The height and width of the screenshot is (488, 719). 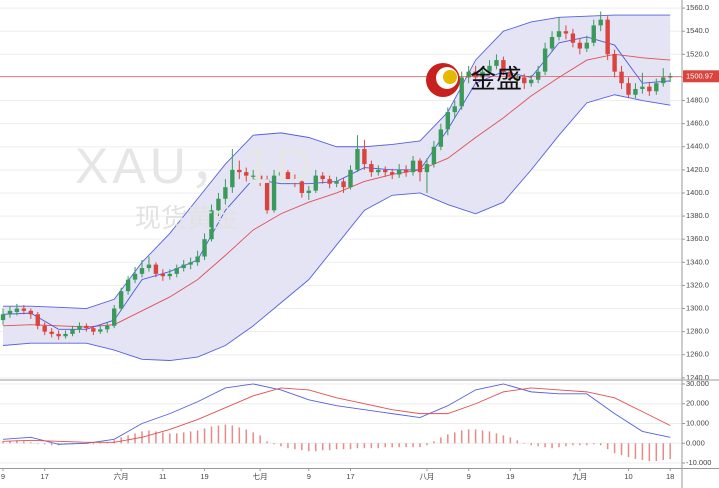 I want to click on y-tick-label: 1460.0, so click(x=697, y=123).